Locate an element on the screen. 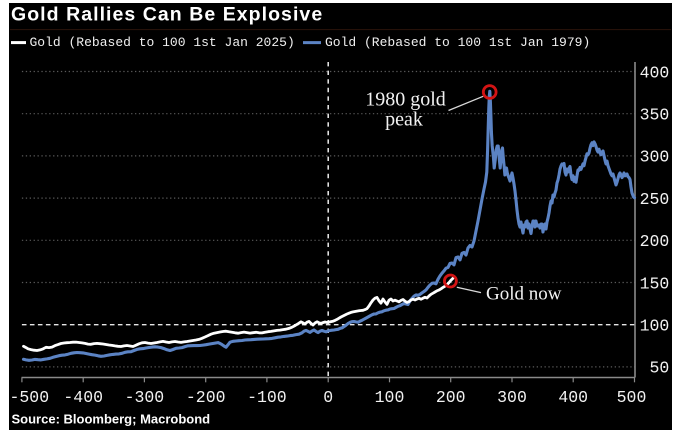 The image size is (680, 437). svg-text: Gold Rallies Can Be Explosive is located at coordinates (167, 14).